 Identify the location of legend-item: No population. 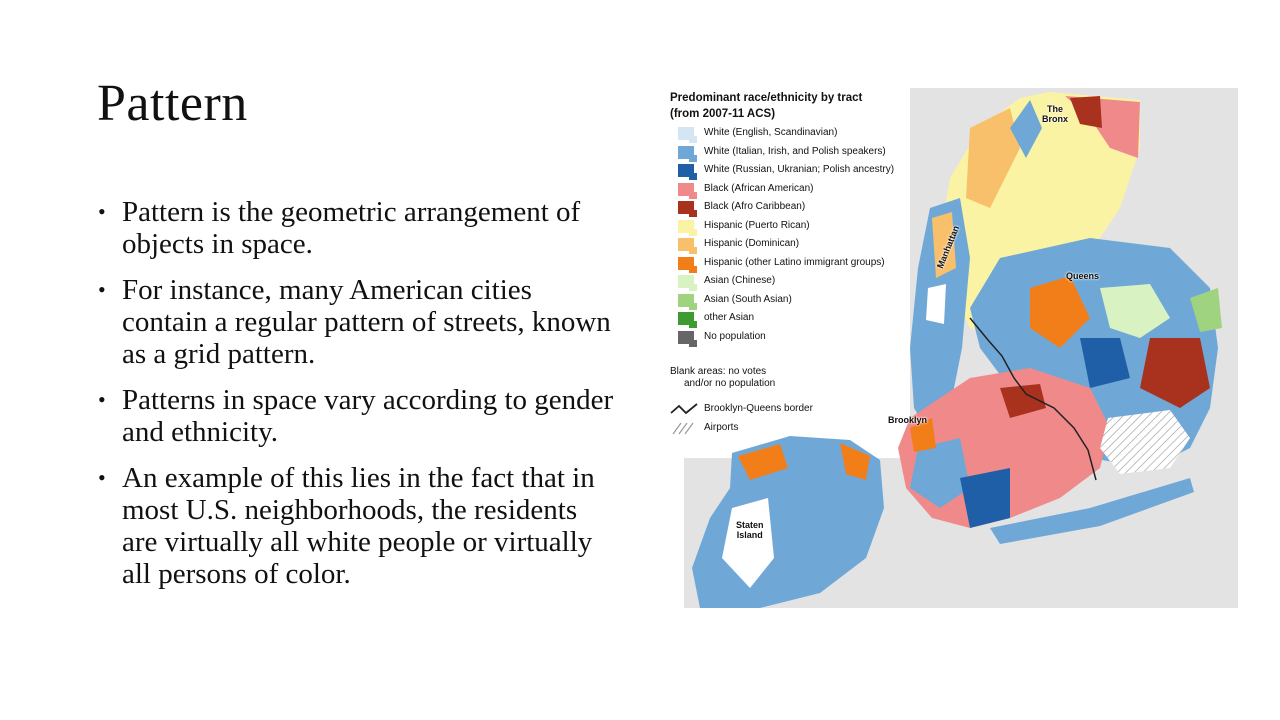
(786, 337).